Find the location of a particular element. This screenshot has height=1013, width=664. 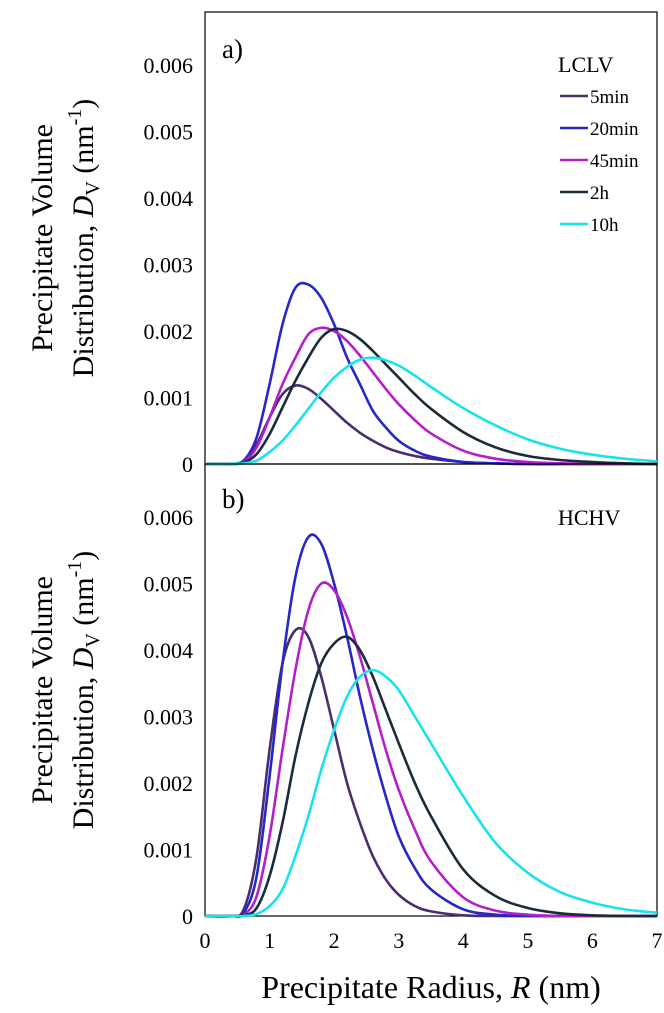

legend-label-20min: 20min is located at coordinates (614, 129).